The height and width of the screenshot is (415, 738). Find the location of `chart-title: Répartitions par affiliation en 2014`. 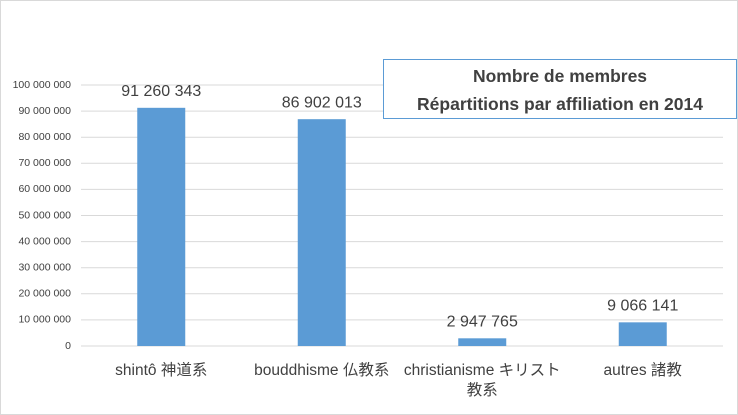

chart-title: Répartitions par affiliation en 2014 is located at coordinates (560, 104).